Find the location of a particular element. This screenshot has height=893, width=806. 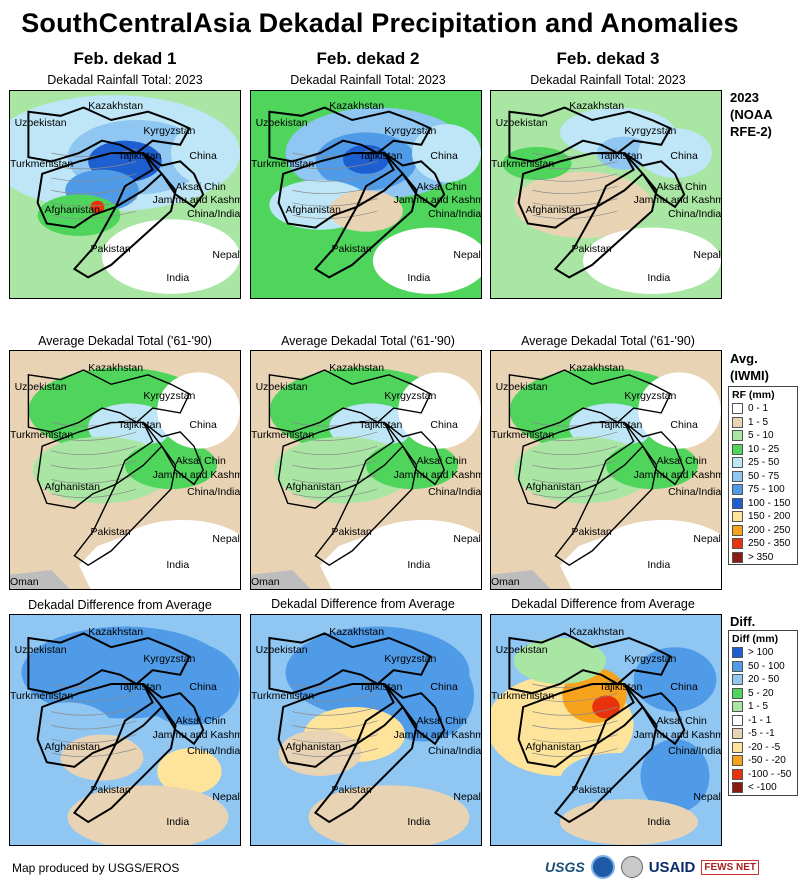

map-label-turkmenistan: Turkmenistan is located at coordinates (42, 164).